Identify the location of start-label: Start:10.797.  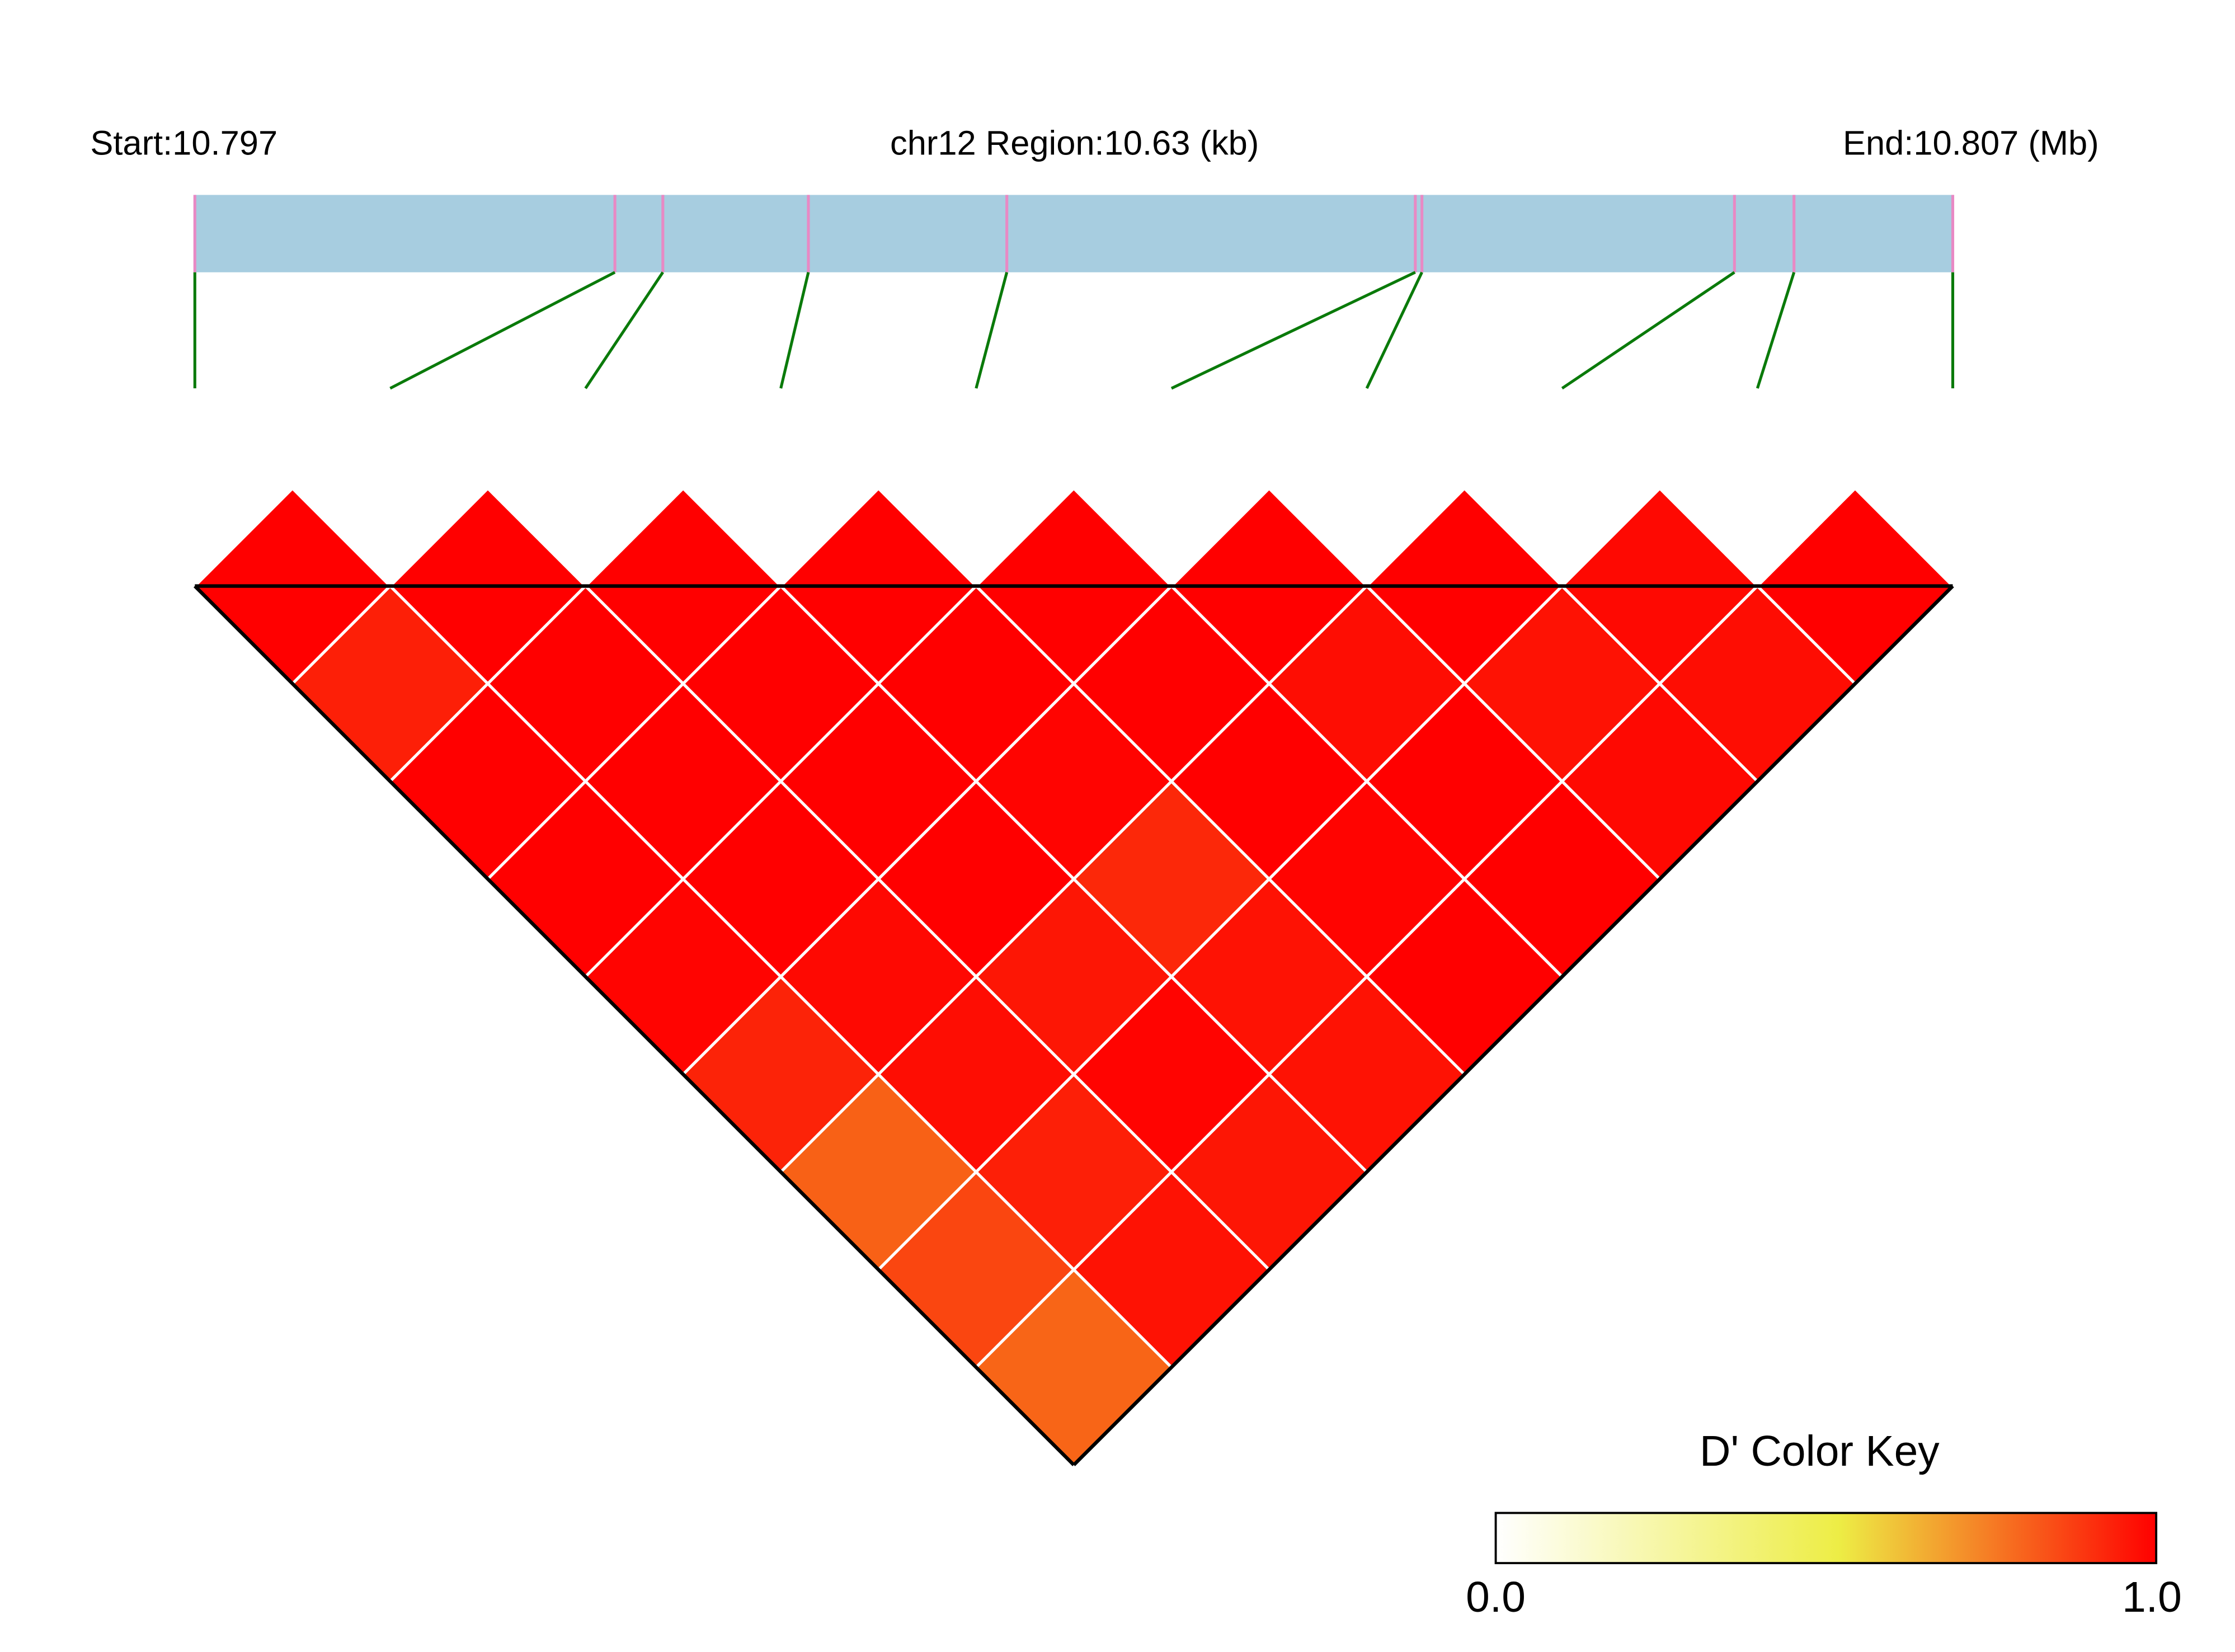
(183, 144).